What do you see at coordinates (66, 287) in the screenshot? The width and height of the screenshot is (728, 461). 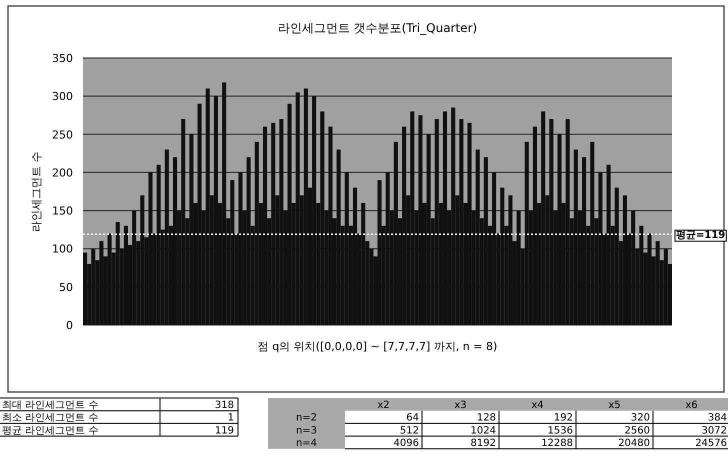 I see `y-tick-label: 50` at bounding box center [66, 287].